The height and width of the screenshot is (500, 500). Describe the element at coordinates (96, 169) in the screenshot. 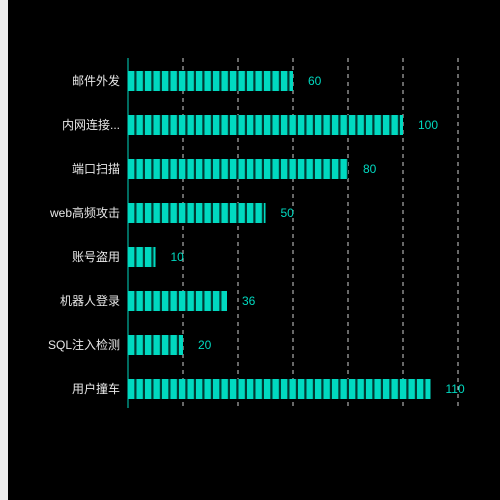

I see `category-label: 端口扫描` at that location.